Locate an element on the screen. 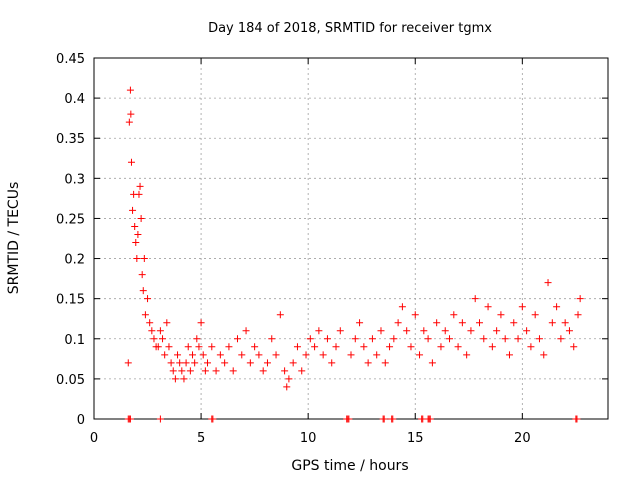 The height and width of the screenshot is (480, 640). x-tick-label: 15 is located at coordinates (415, 438).